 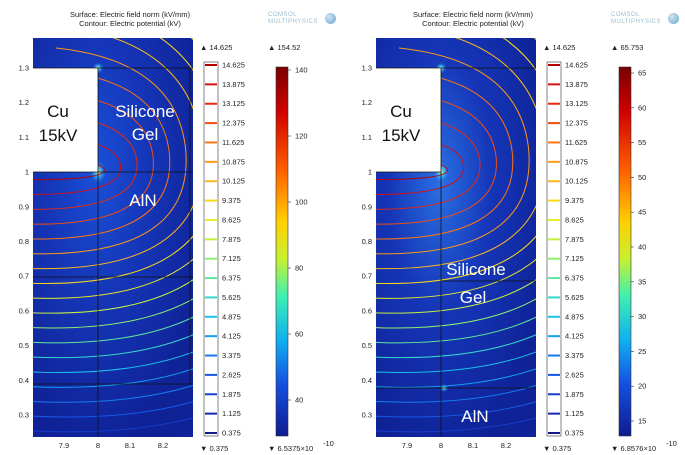 What do you see at coordinates (24, 345) in the screenshot?
I see `y-tick-label: 0.5` at bounding box center [24, 345].